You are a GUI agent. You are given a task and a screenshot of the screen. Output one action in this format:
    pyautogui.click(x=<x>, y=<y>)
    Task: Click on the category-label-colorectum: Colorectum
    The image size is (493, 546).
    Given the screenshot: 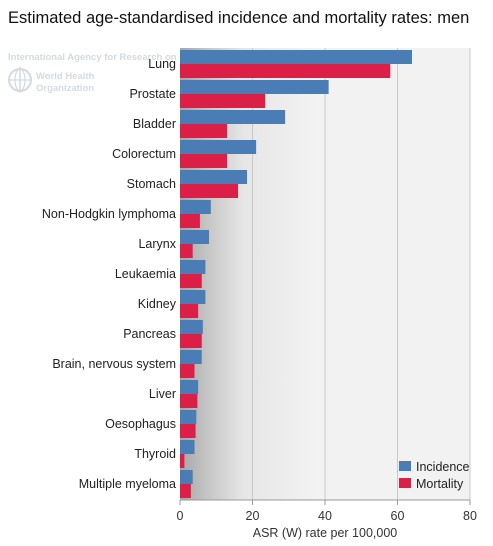 What is the action you would take?
    pyautogui.click(x=144, y=154)
    